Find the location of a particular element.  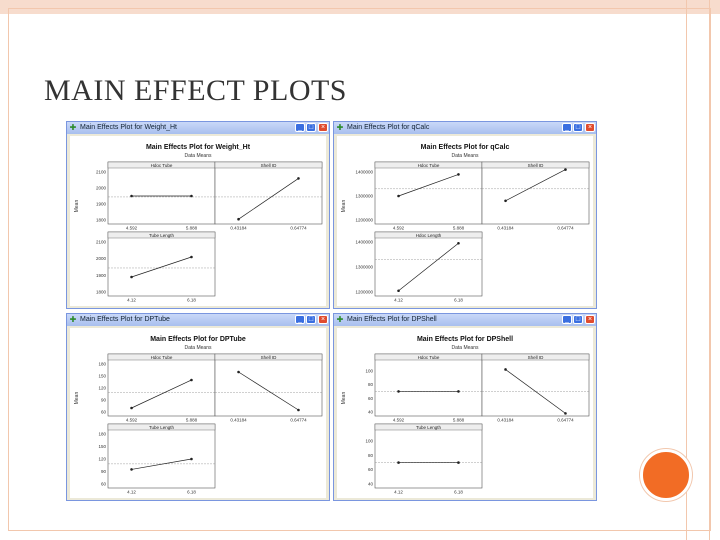

window-titlebar: ✚ Main Effects Plot for DPTube _ □ × is located at coordinates (198, 320).